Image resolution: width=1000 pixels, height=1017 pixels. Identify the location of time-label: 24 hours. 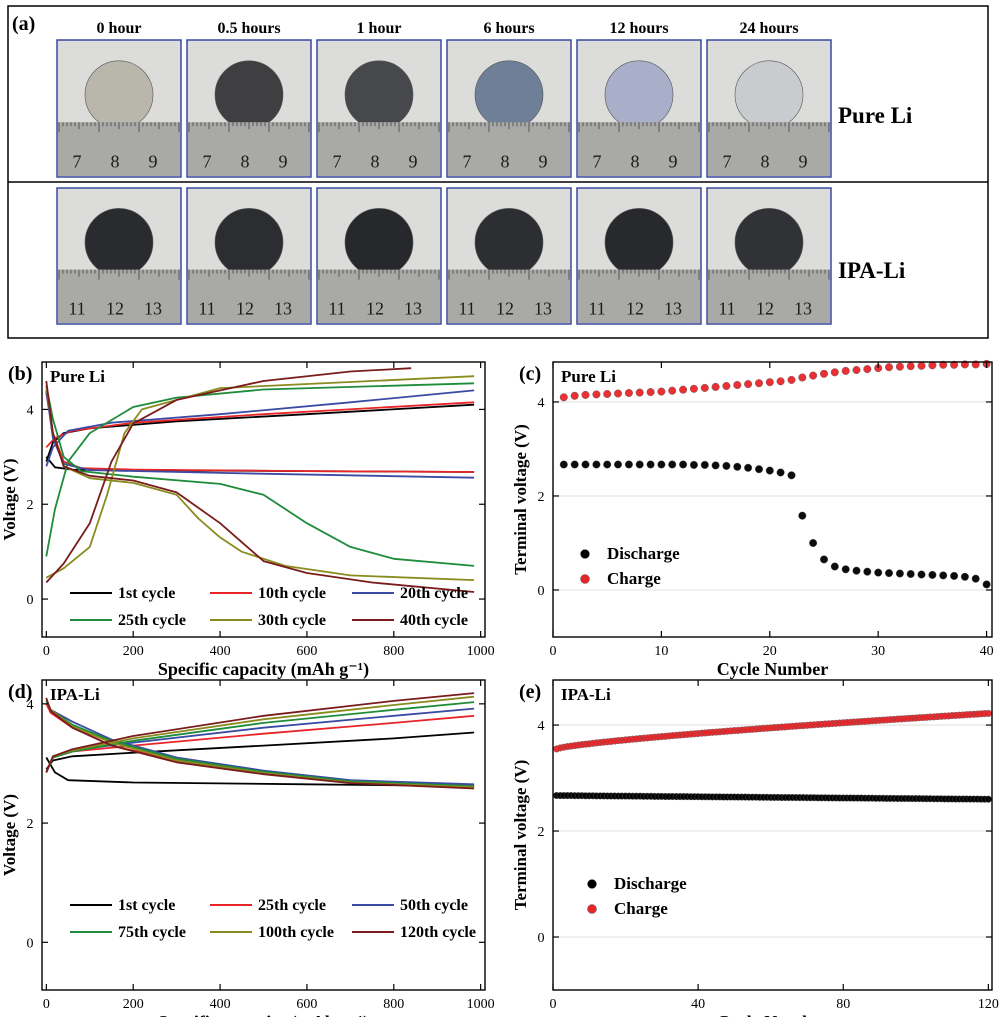
(768, 28).